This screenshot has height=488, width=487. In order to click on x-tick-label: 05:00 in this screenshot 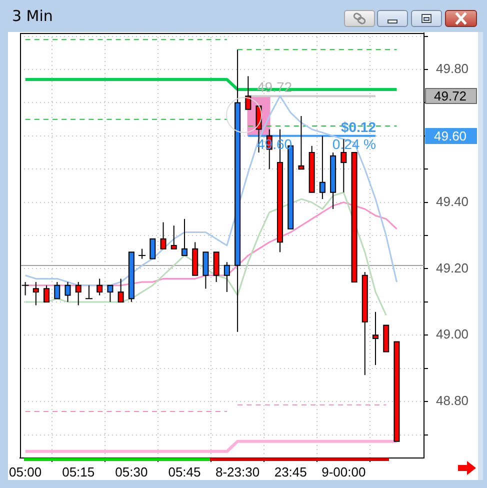, I will do `click(25, 472)`.